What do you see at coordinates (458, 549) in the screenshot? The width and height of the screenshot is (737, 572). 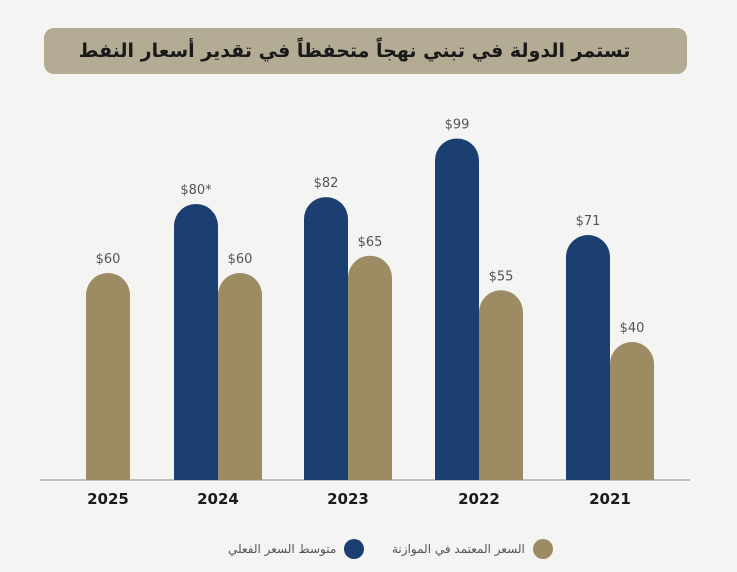 I see `legend-label-budget: السعر المعتمد في الموازنة` at bounding box center [458, 549].